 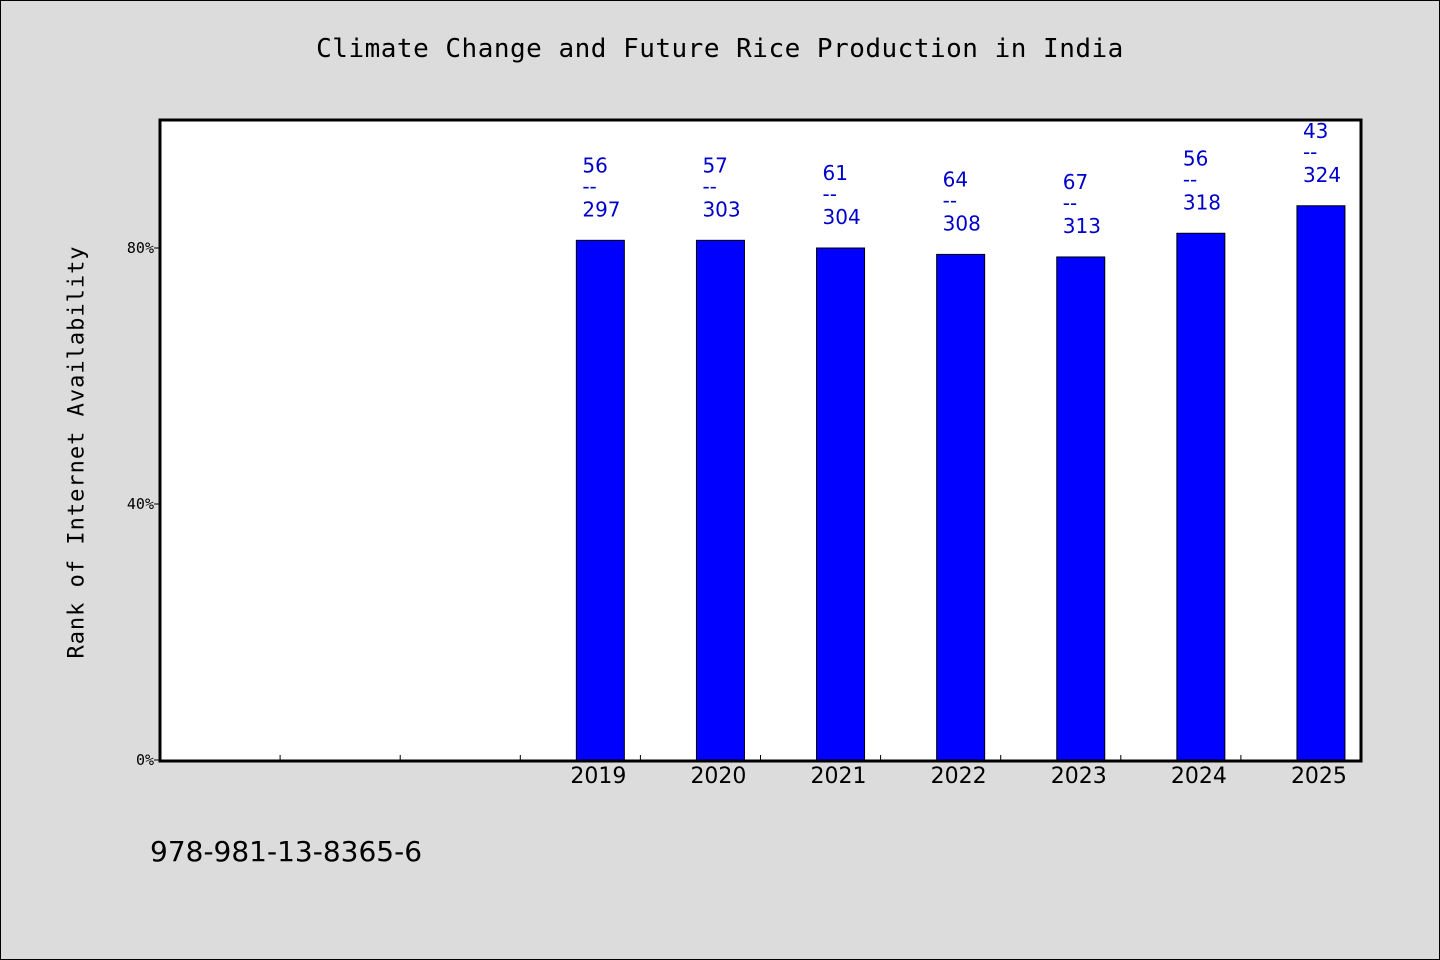 What do you see at coordinates (598, 776) in the screenshot?
I see `x-tick-label: 2019` at bounding box center [598, 776].